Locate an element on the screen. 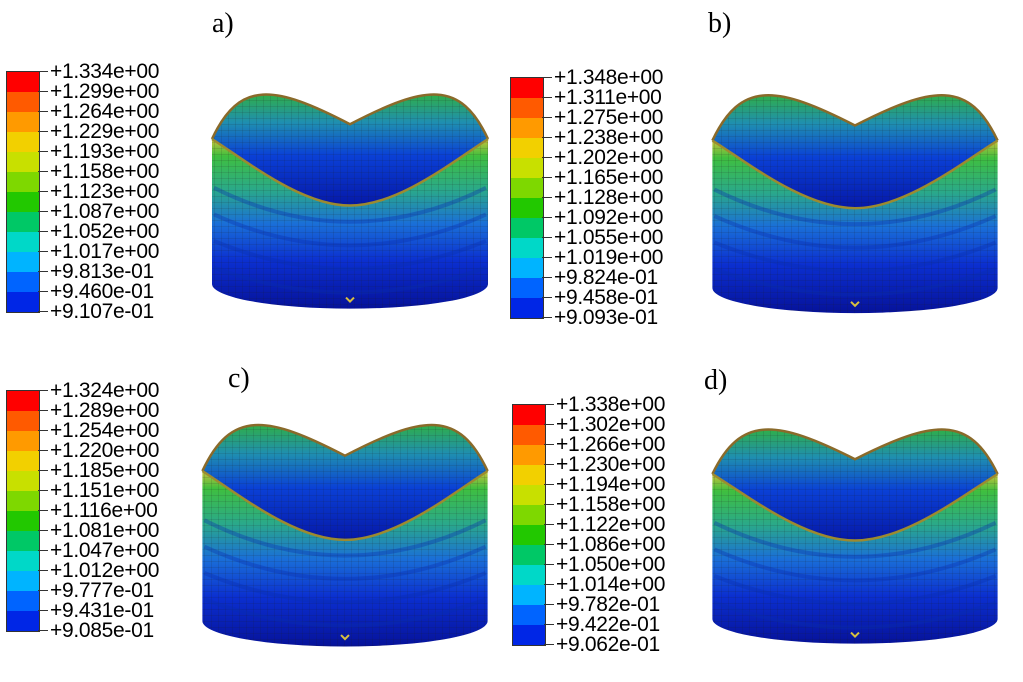 The height and width of the screenshot is (682, 1023). legend-value: +1.202e+00 is located at coordinates (609, 157).